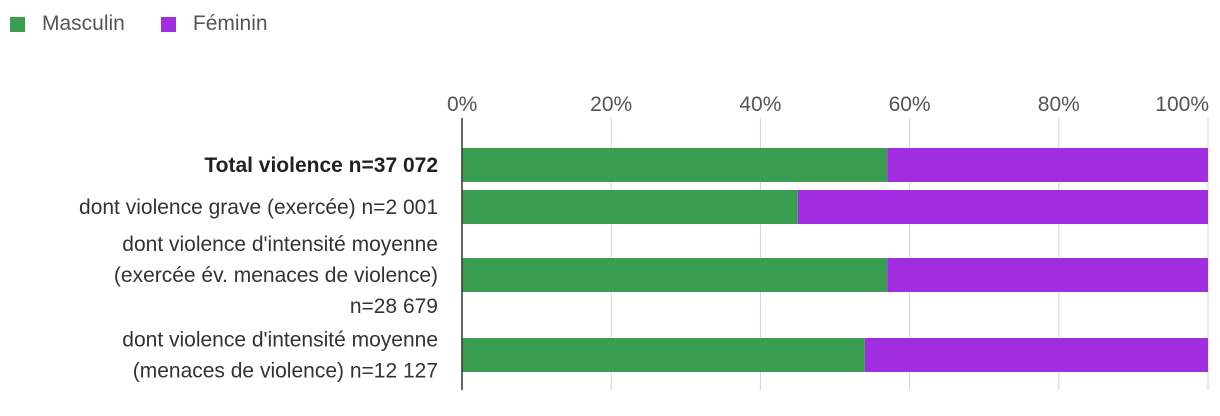 The height and width of the screenshot is (416, 1220). I want to click on legend-item-masculin: Masculin, so click(67, 24).